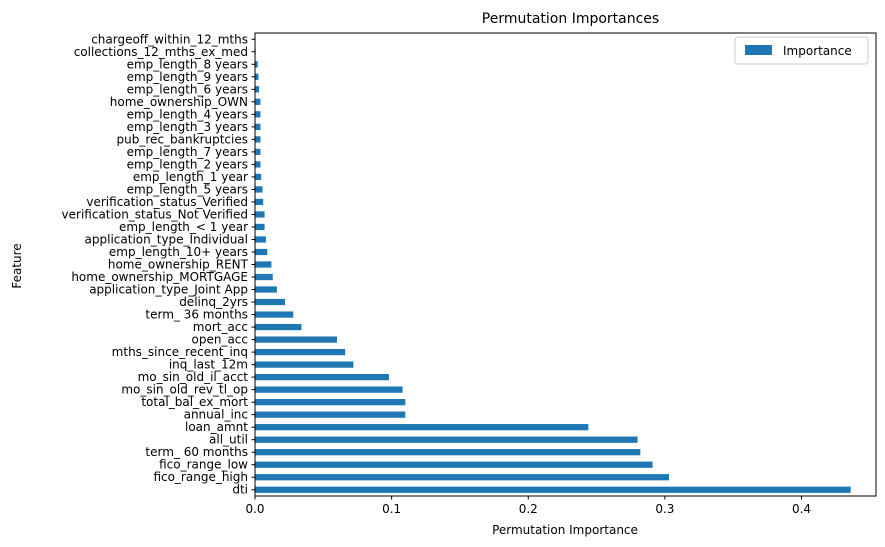 This screenshot has width=885, height=547. What do you see at coordinates (159, 277) in the screenshot?
I see `y-tick-label-17: home_ownership_MORTGAGE` at bounding box center [159, 277].